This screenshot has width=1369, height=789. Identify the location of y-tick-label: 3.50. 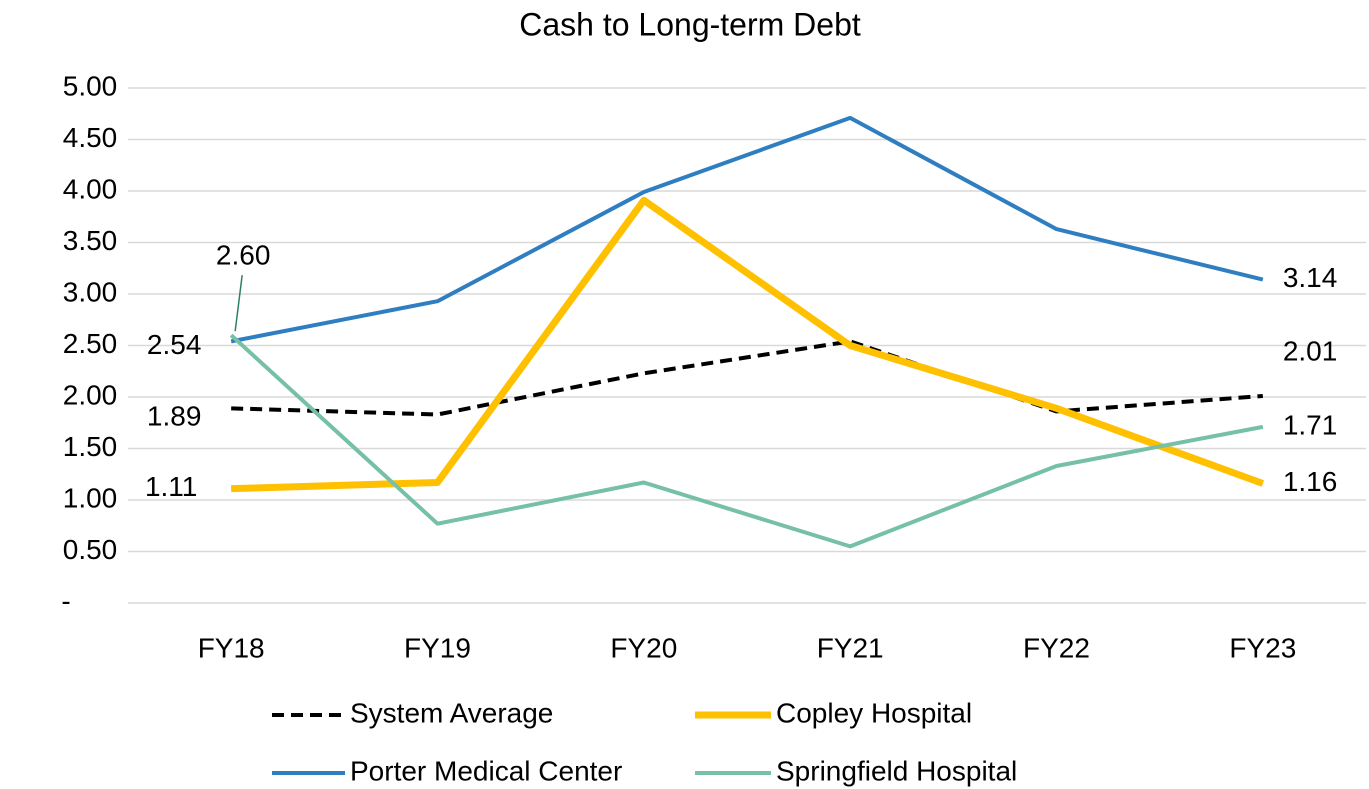
(90, 240).